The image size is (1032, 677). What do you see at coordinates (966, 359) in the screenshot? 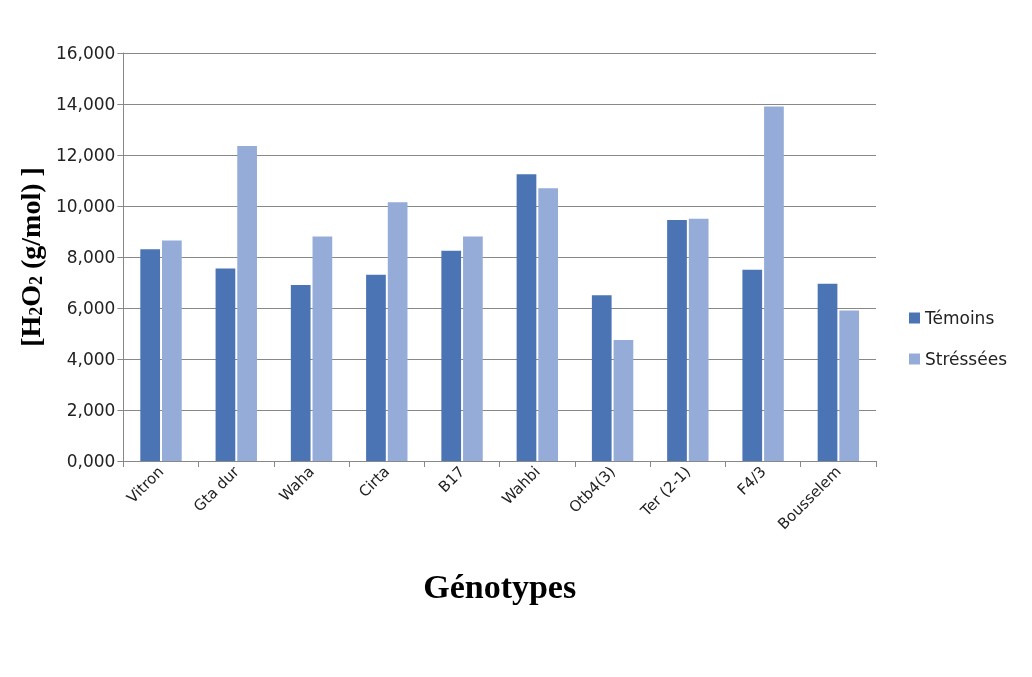
I see `legend-label: Stréssées` at bounding box center [966, 359].